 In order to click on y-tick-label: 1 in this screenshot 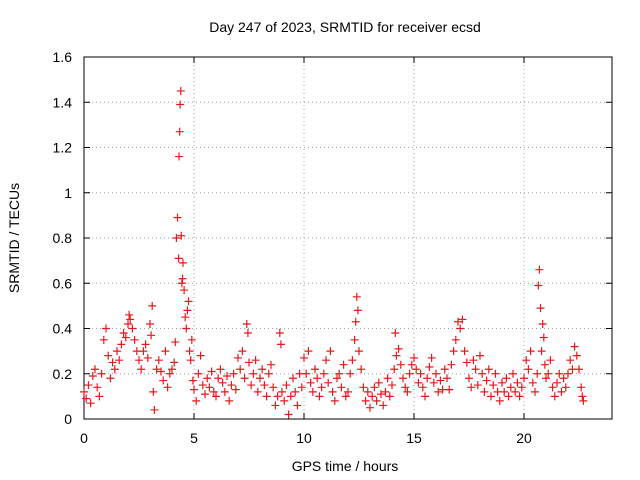, I will do `click(68, 193)`.